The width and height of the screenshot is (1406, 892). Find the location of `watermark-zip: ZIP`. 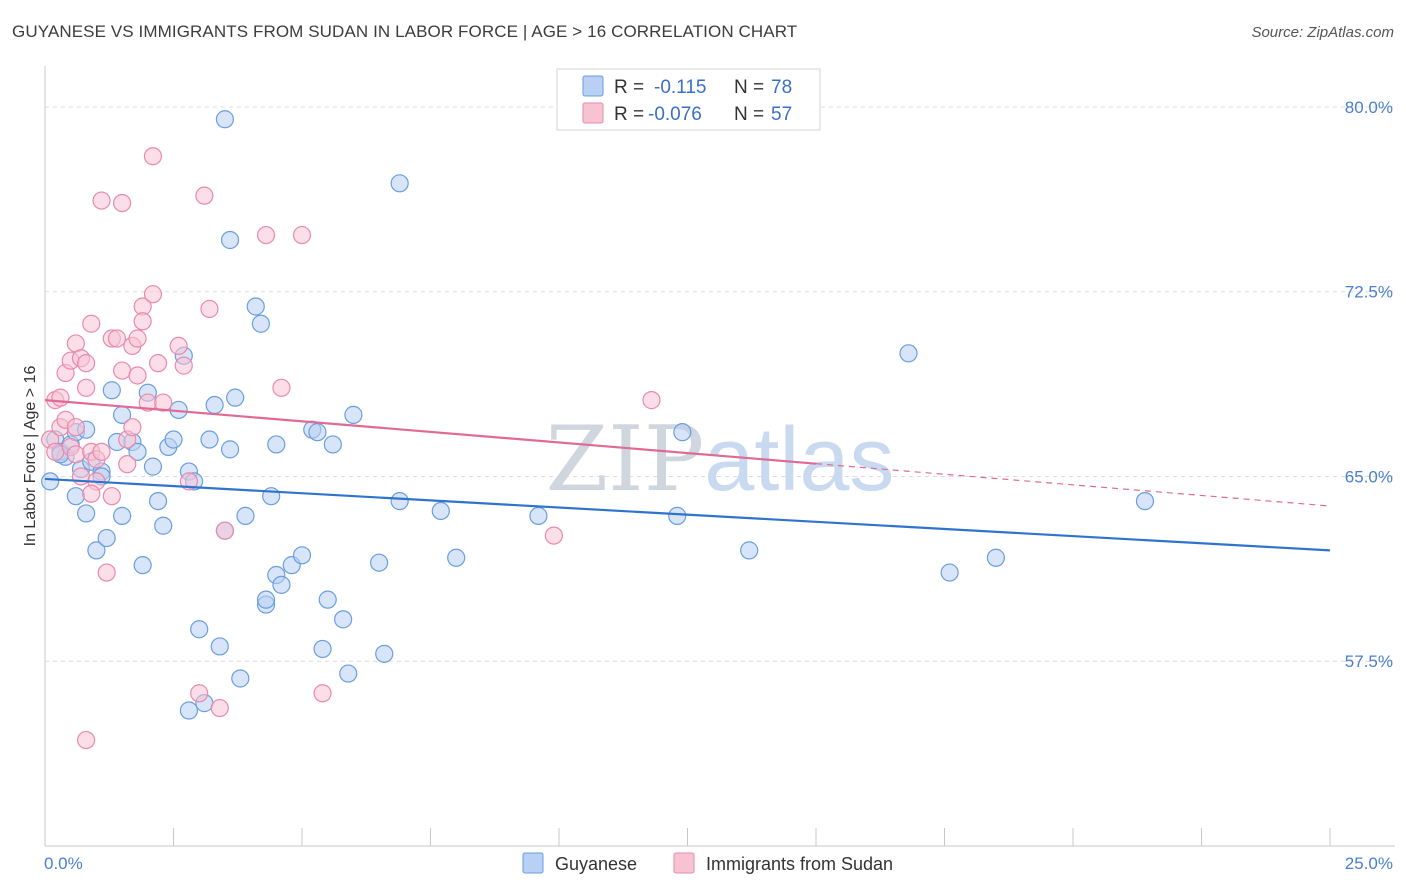

watermark-zip: ZIP is located at coordinates (625, 459).